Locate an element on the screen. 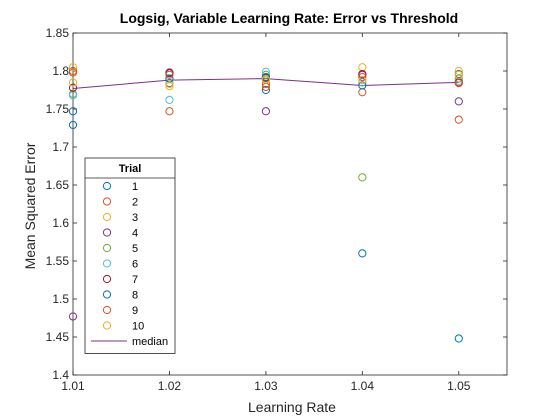 The width and height of the screenshot is (560, 420). legend-title: Trial is located at coordinates (130, 169).